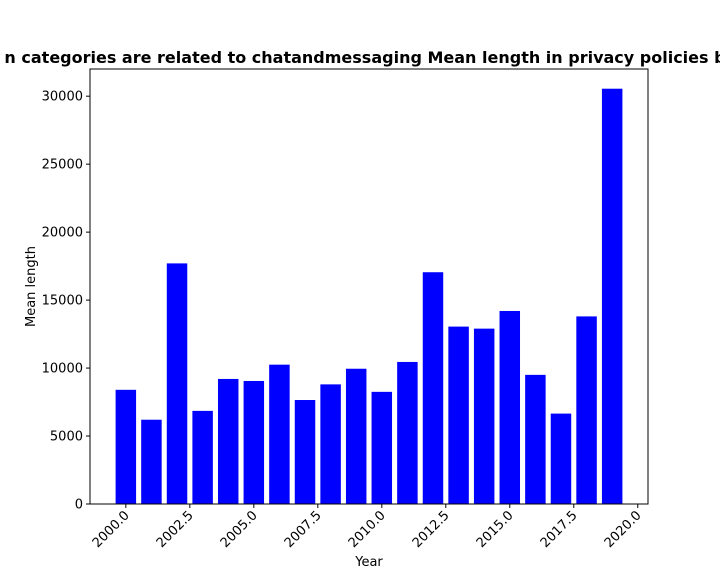  What do you see at coordinates (177, 383) in the screenshot?
I see `bar-2002` at bounding box center [177, 383].